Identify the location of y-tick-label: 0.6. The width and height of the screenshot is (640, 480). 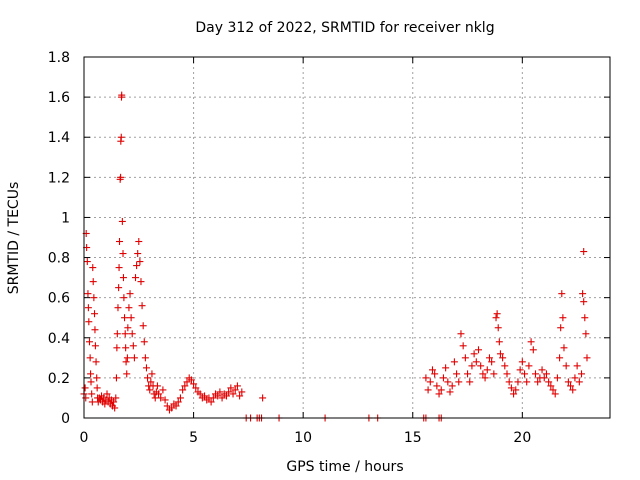
(59, 299).